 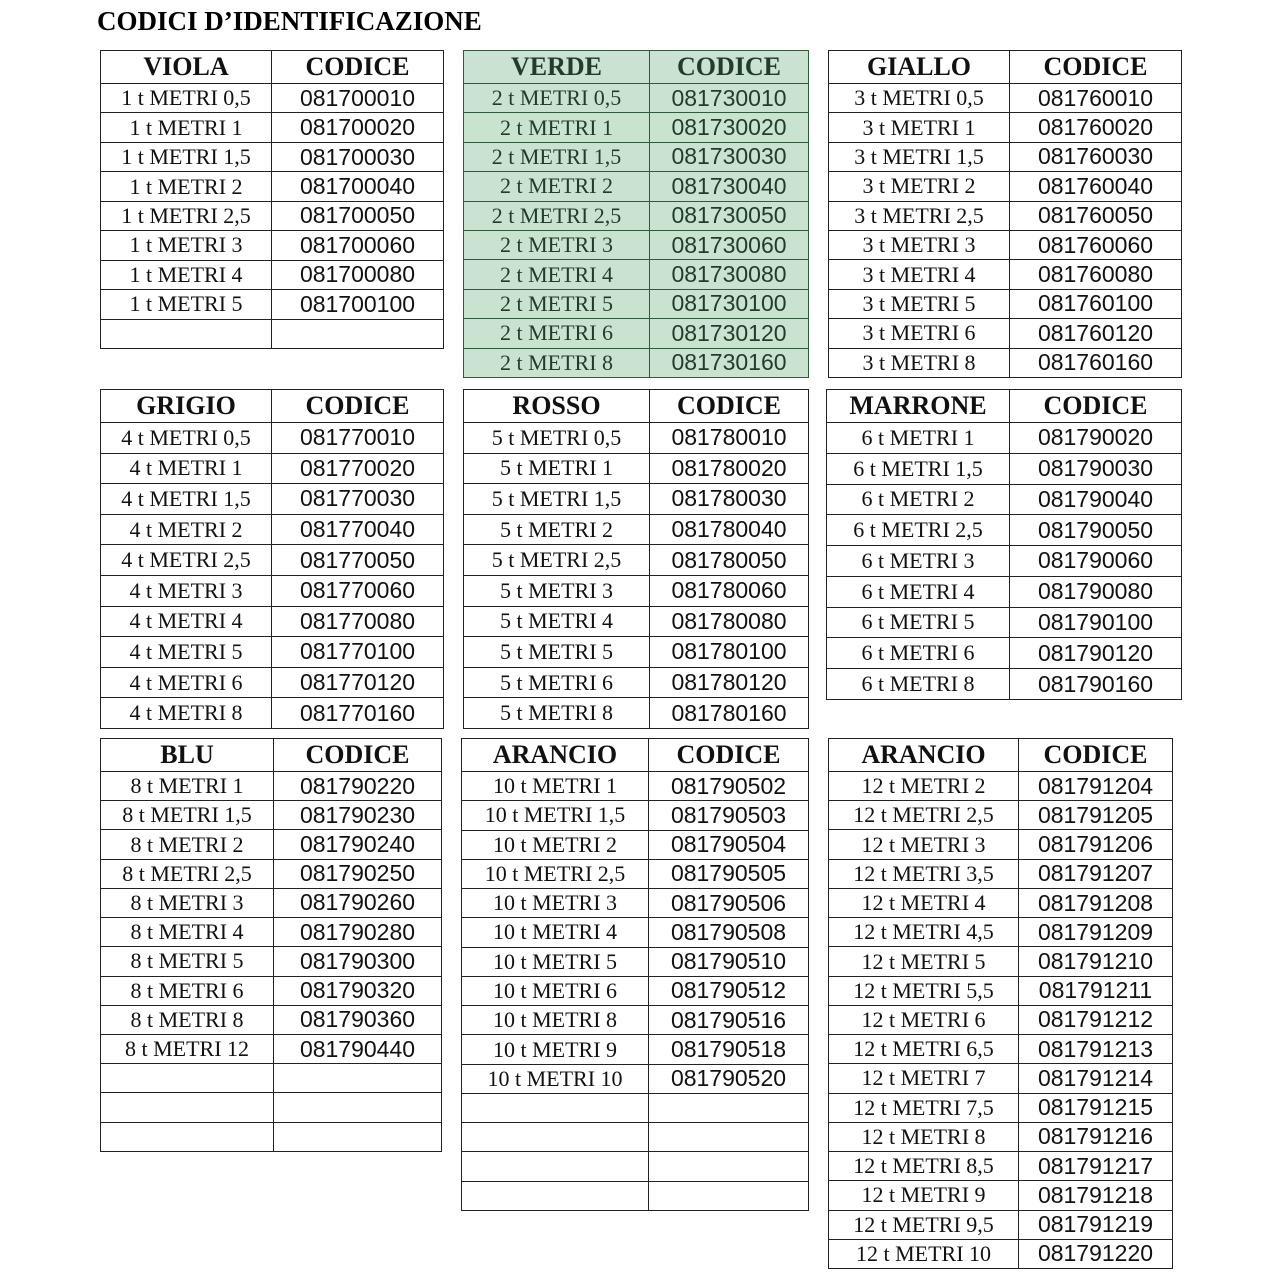 I want to click on code-cell: 081790020, so click(x=1095, y=438).